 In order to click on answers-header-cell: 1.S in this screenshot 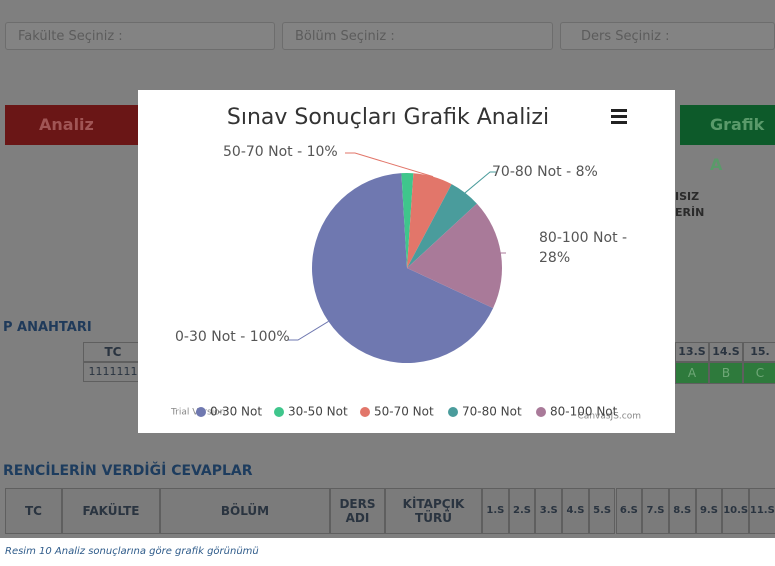, I will do `click(495, 511)`.